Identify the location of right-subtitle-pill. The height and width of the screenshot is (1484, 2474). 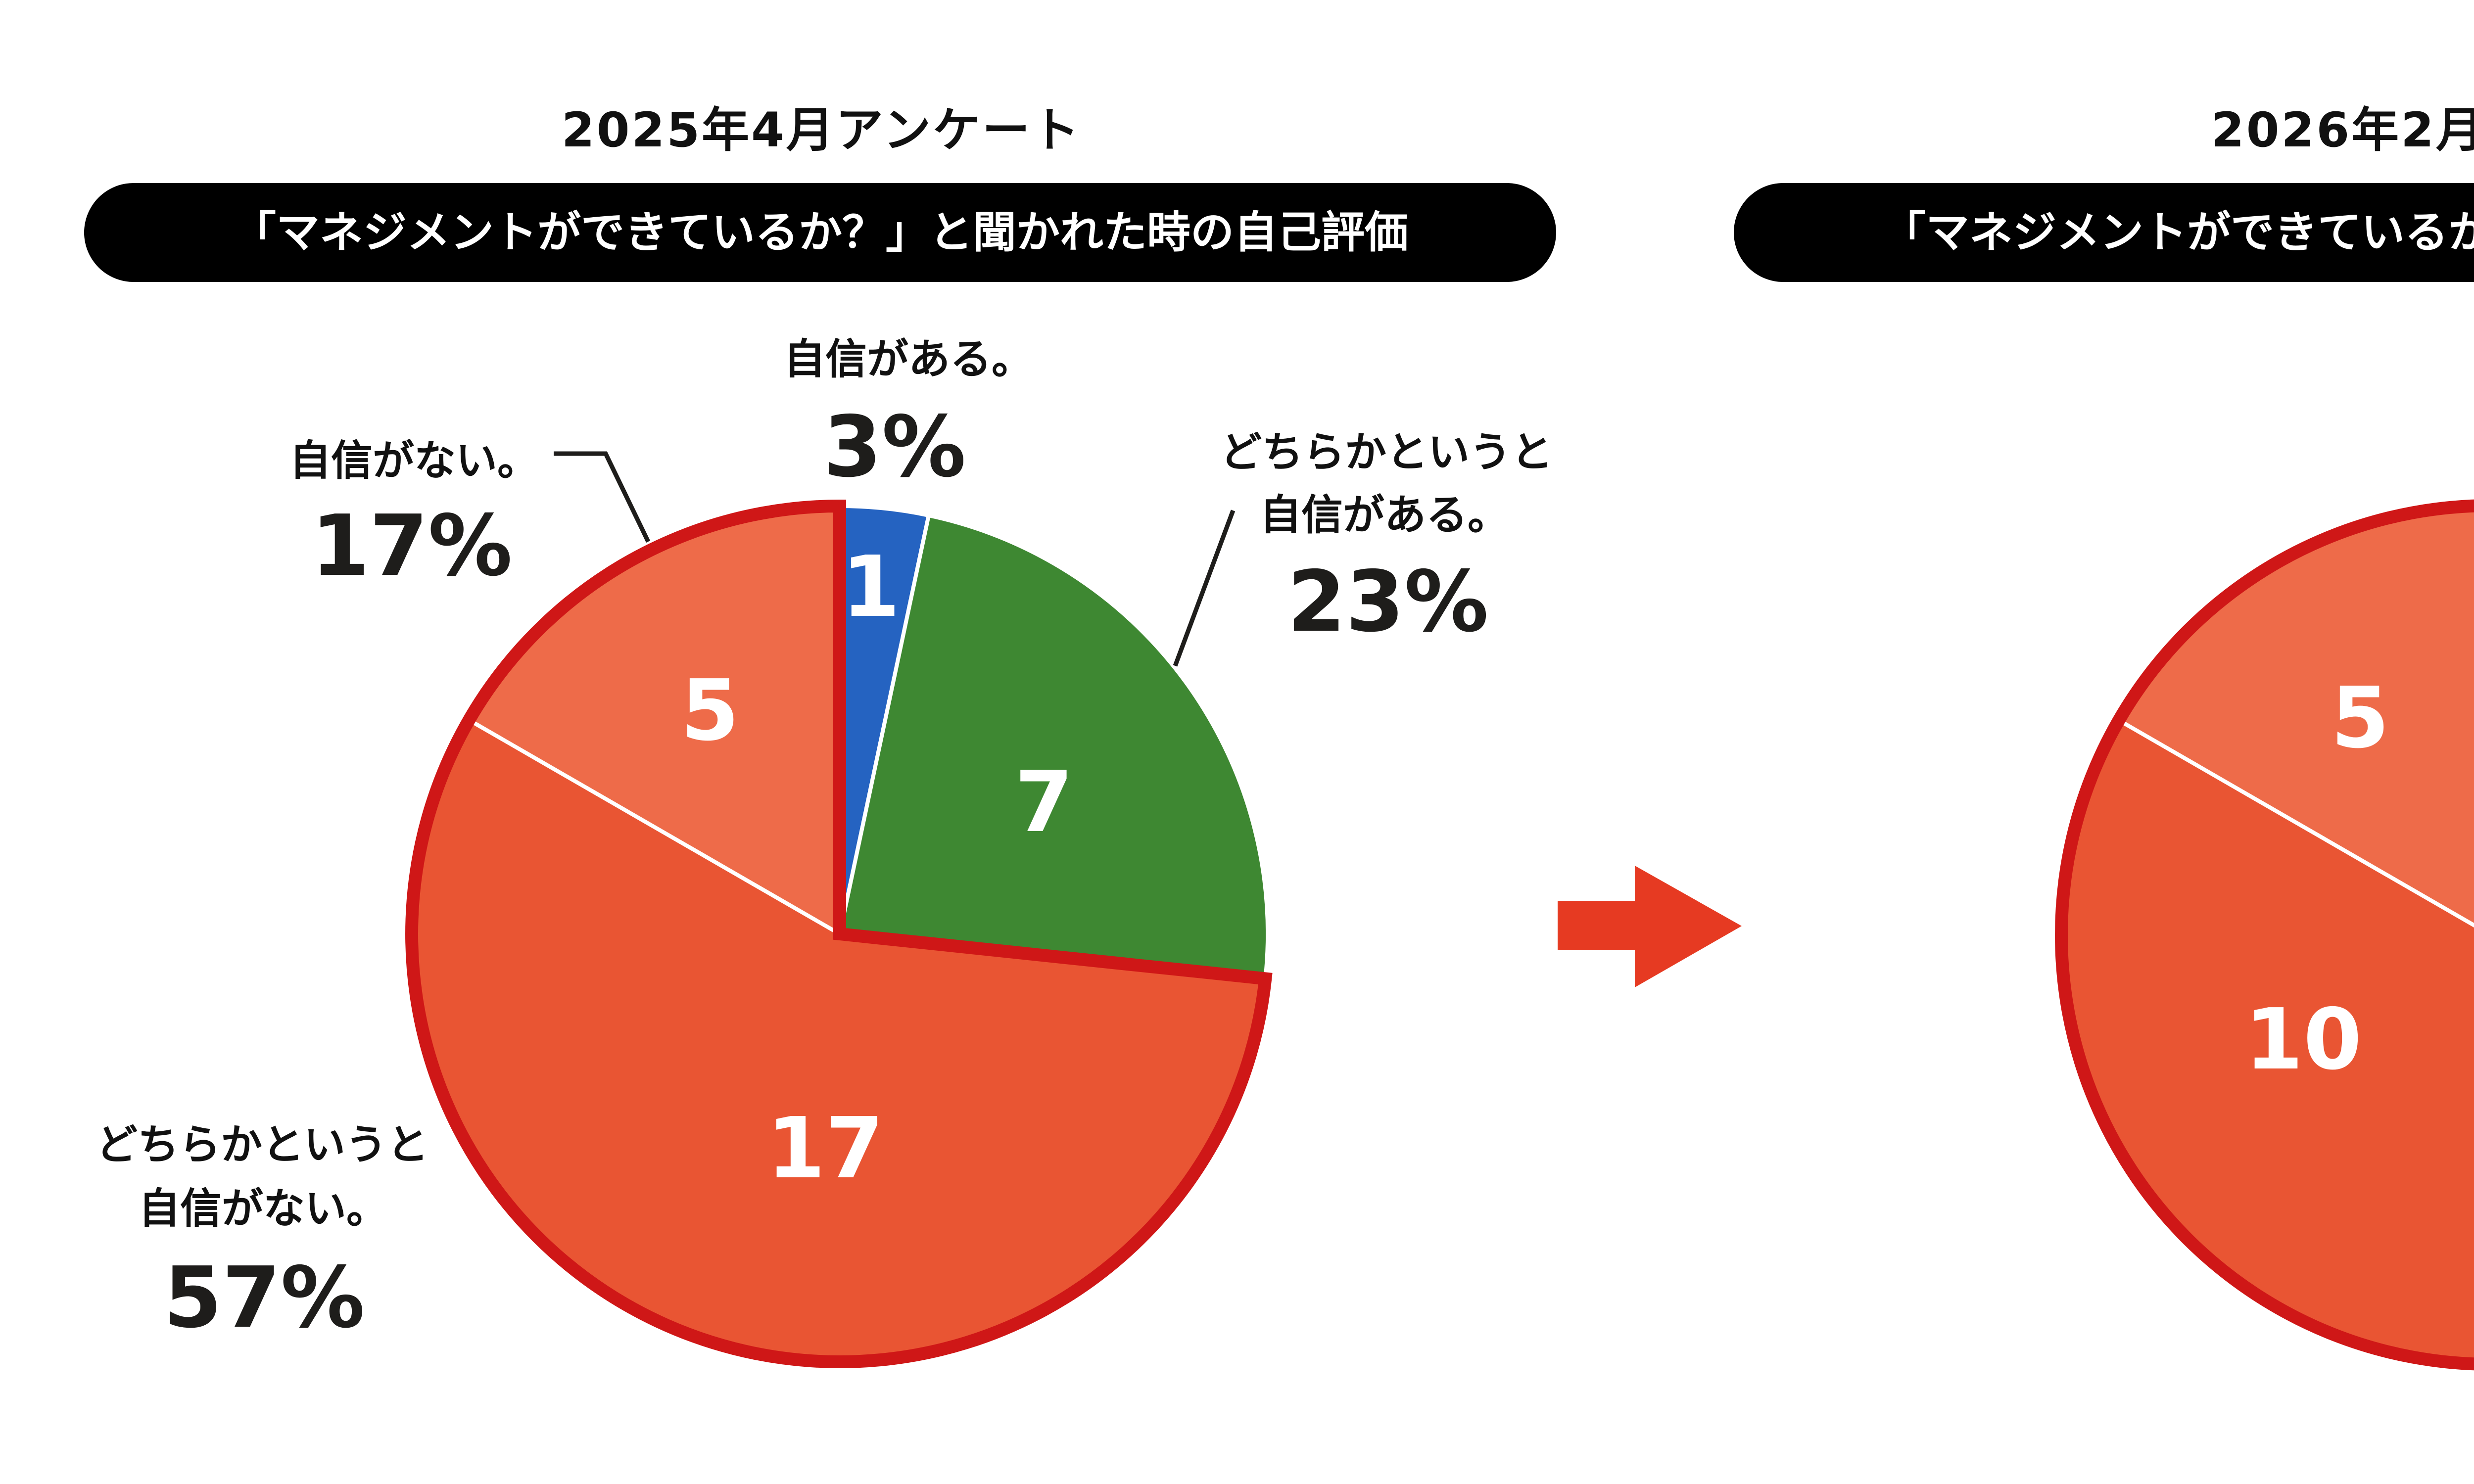
(2104, 232).